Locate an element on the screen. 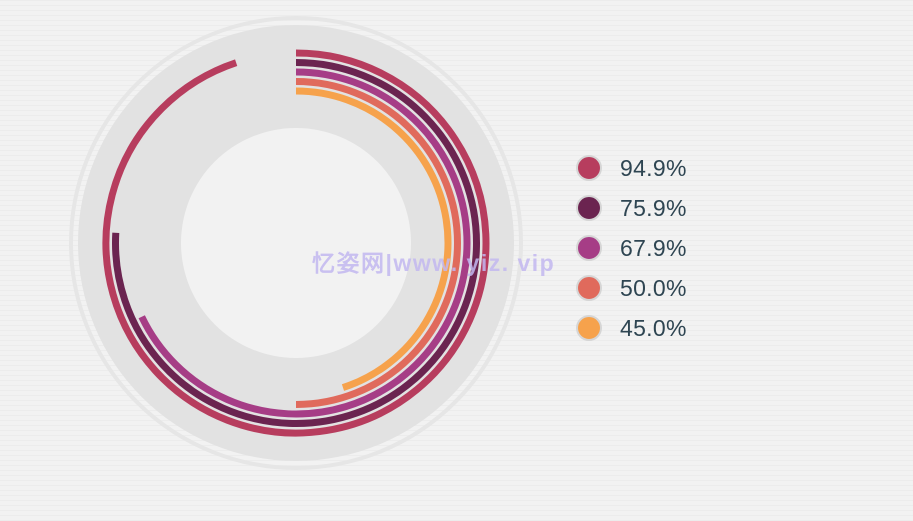 The image size is (913, 521). center-hole is located at coordinates (296, 243).